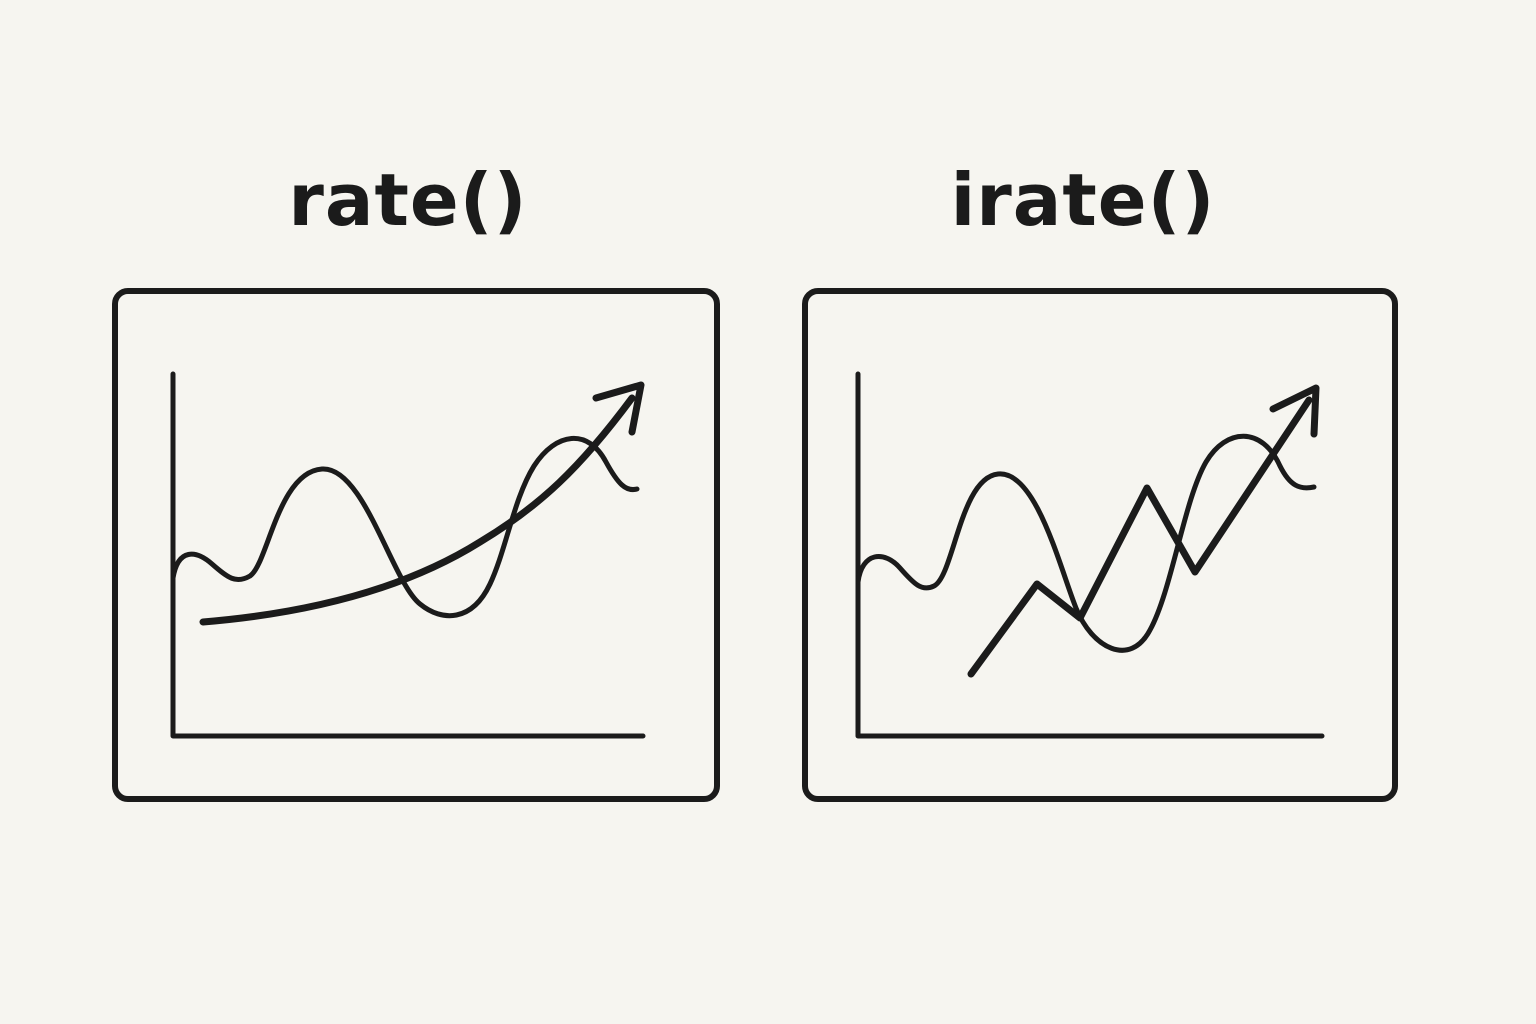 This screenshot has width=1536, height=1024. I want to click on irate-axes, so click(1090, 555).